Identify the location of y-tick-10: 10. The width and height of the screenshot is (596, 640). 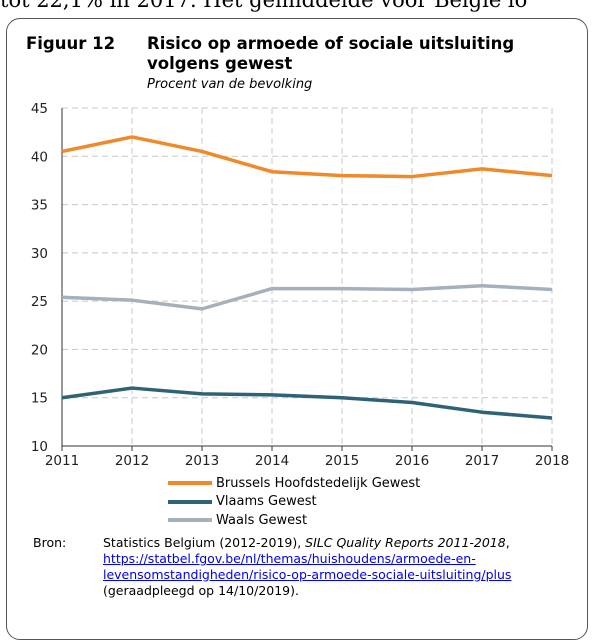
(39, 447).